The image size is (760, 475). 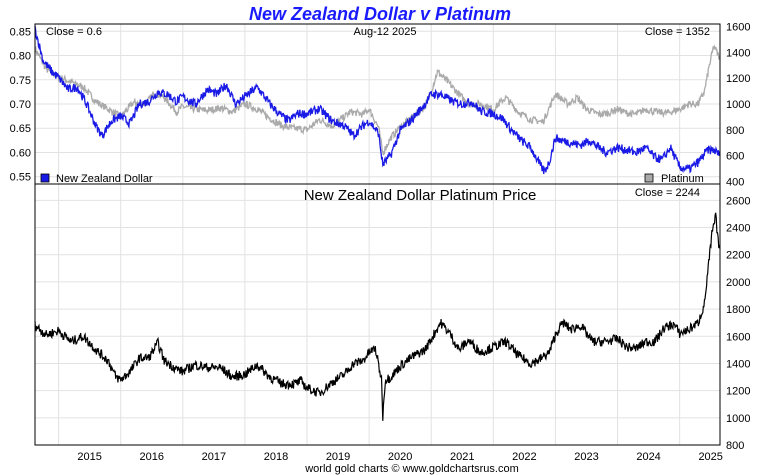 What do you see at coordinates (380, 14) in the screenshot?
I see `chart-title: New Zealand Dollar v Platinum` at bounding box center [380, 14].